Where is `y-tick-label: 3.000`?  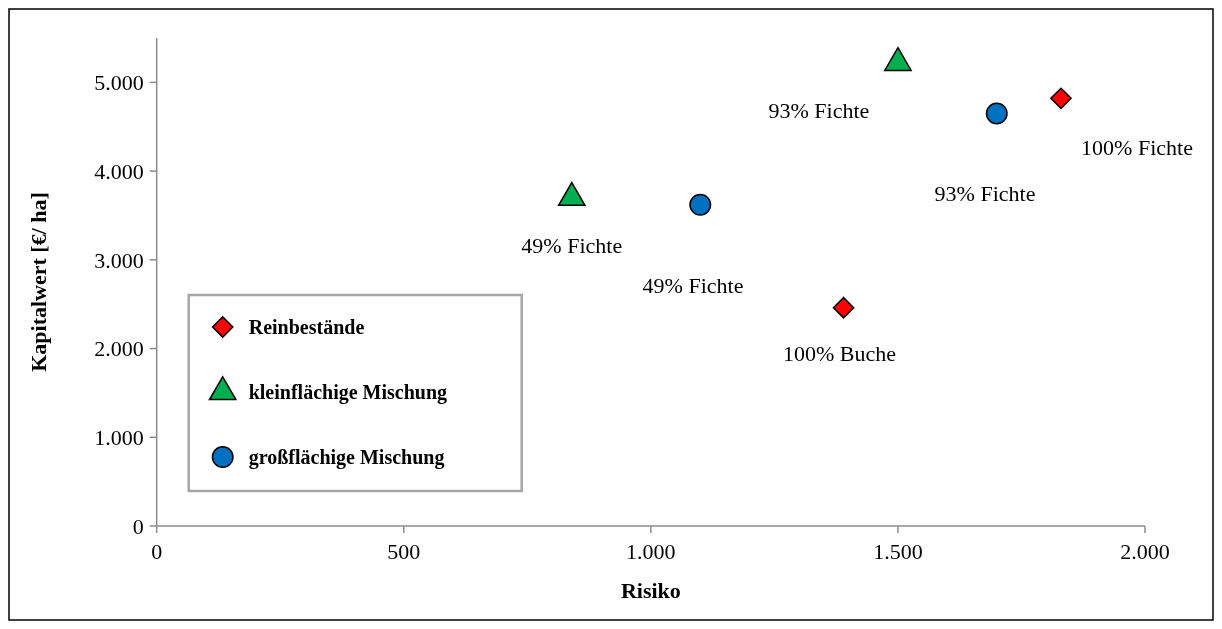
y-tick-label: 3.000 is located at coordinates (119, 260).